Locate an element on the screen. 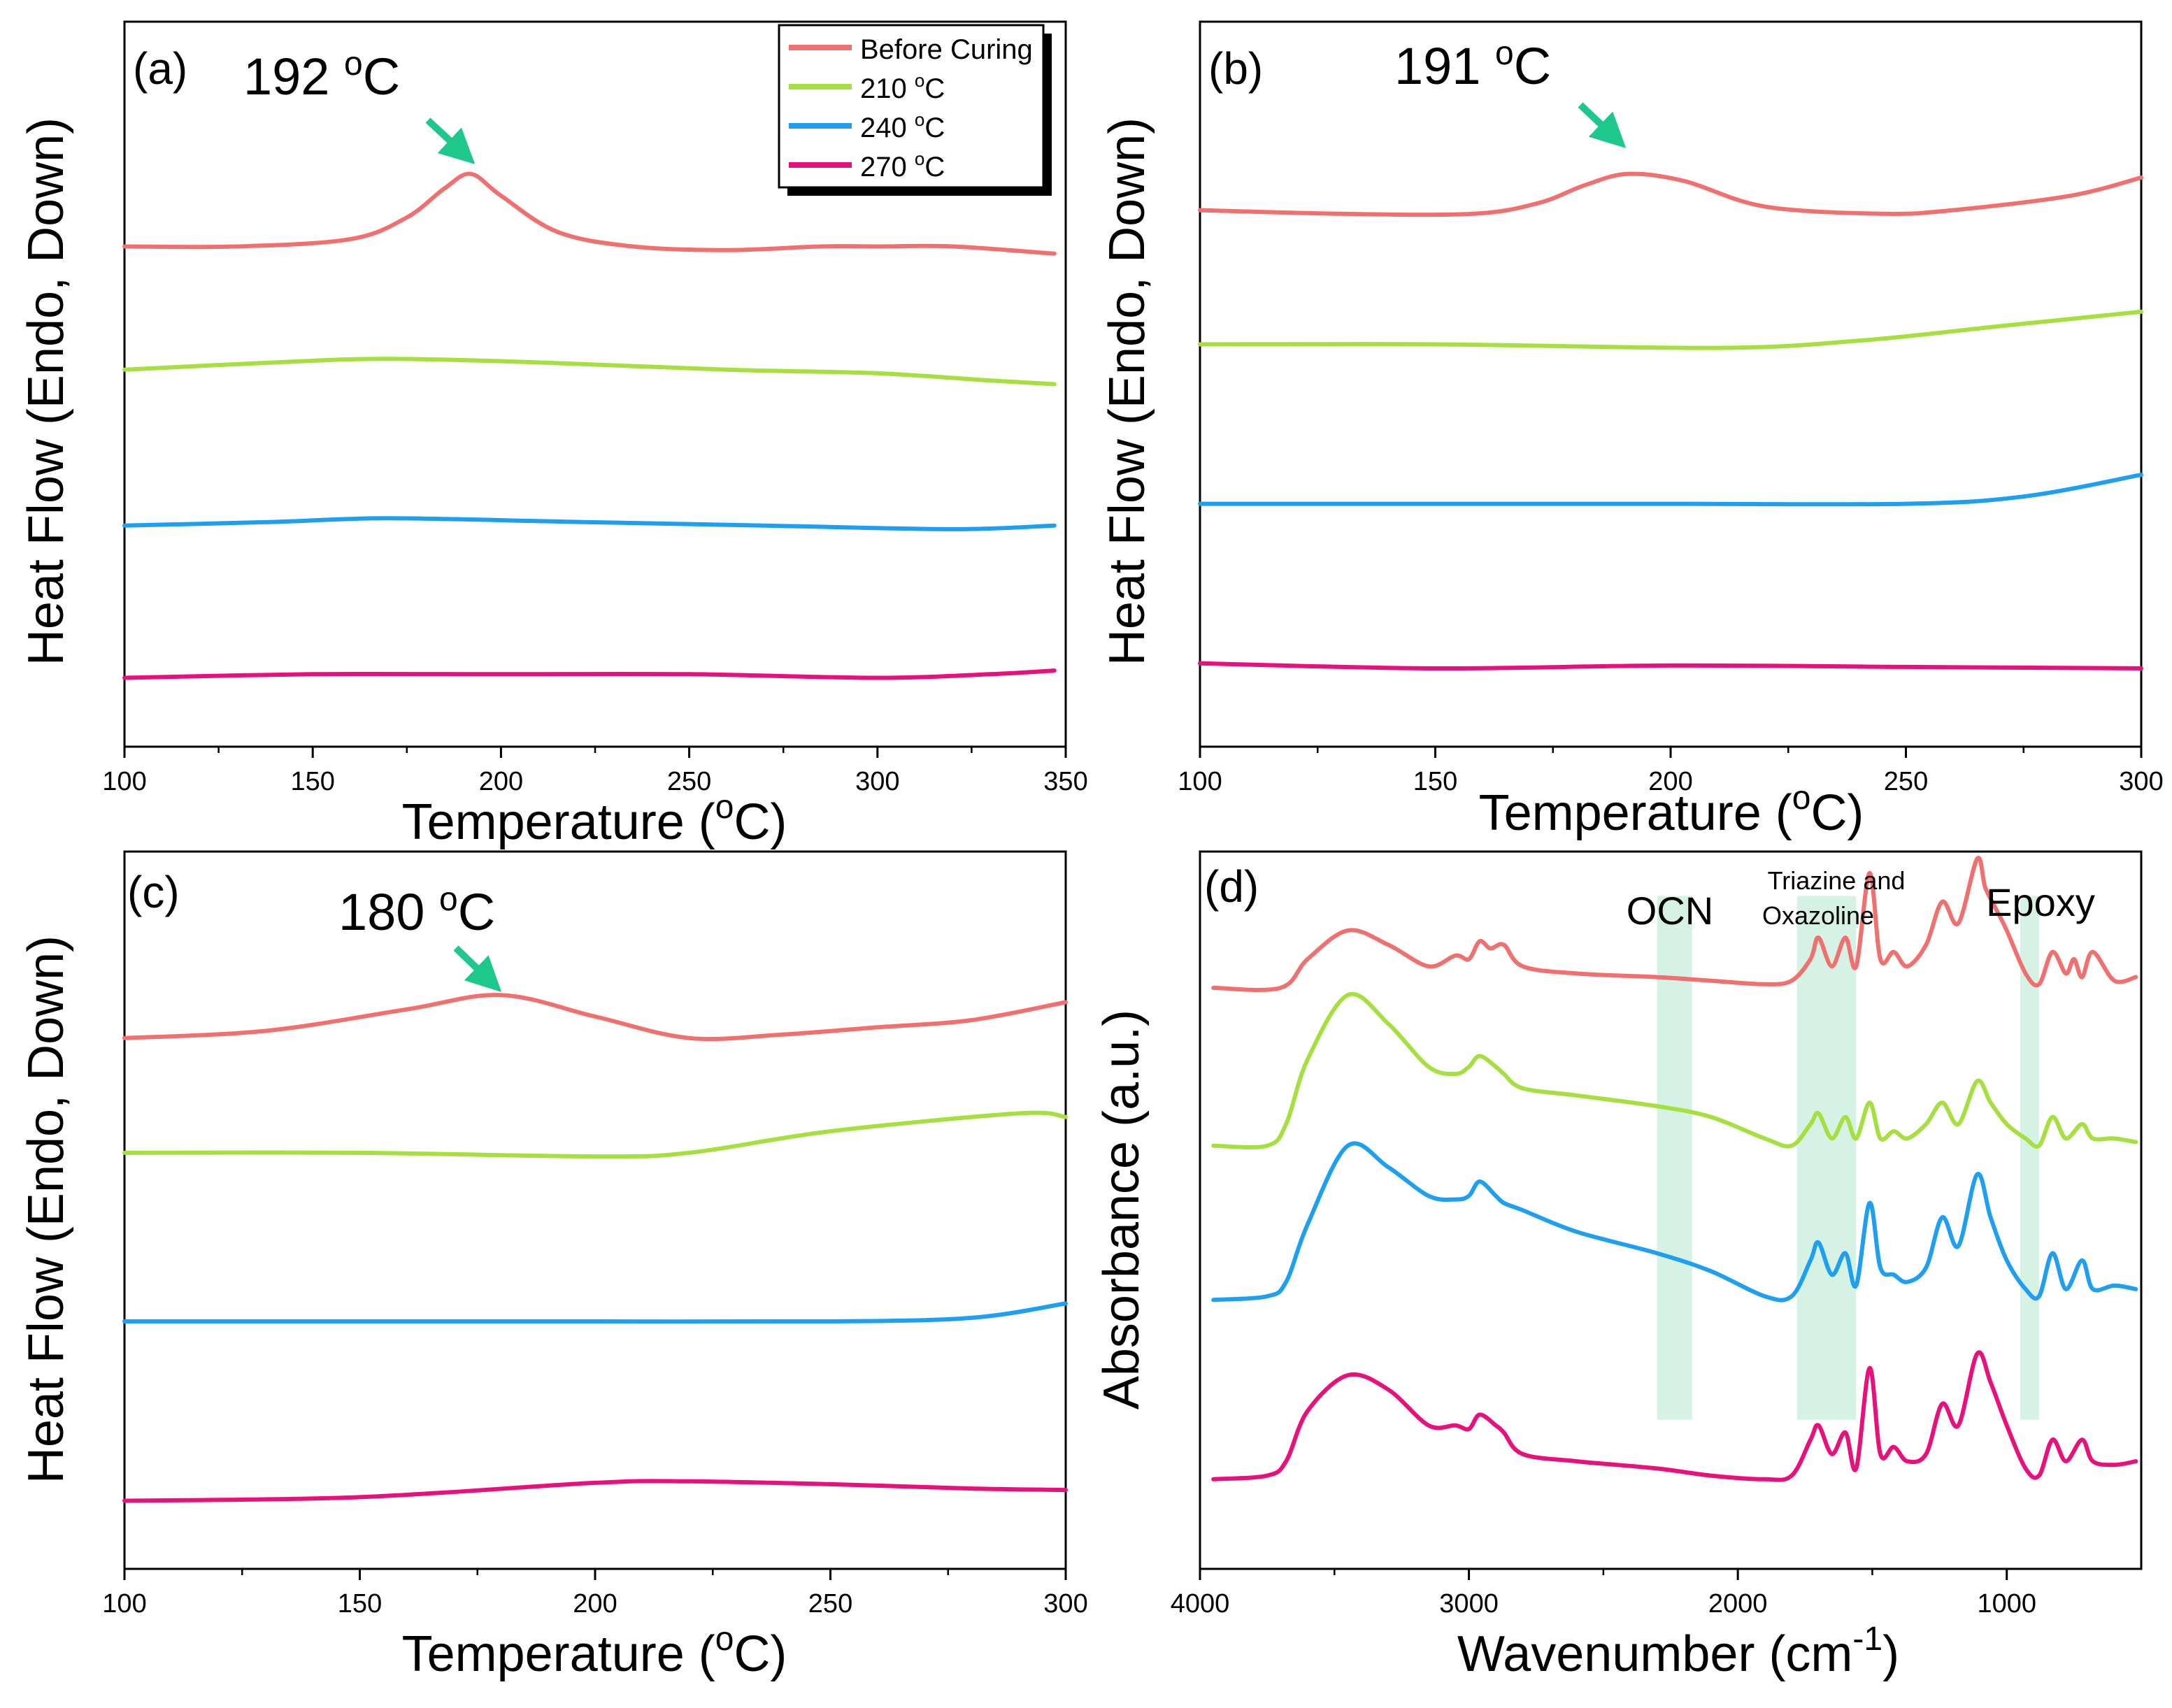  band-label-triazine-line1: Triazine and is located at coordinates (1837, 880).